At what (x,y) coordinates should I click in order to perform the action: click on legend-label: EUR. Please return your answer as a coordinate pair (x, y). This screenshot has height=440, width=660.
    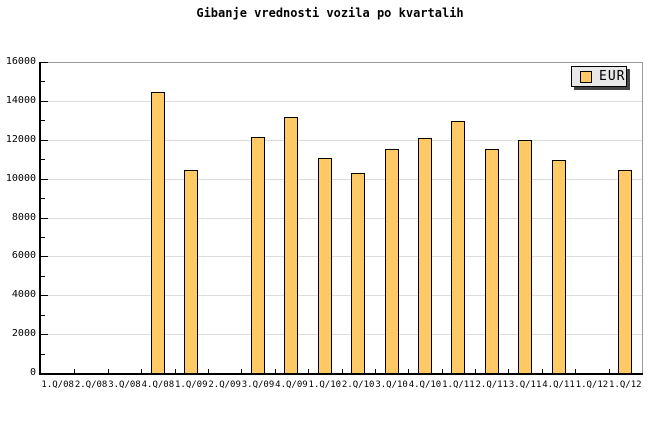
    Looking at the image, I should click on (612, 76).